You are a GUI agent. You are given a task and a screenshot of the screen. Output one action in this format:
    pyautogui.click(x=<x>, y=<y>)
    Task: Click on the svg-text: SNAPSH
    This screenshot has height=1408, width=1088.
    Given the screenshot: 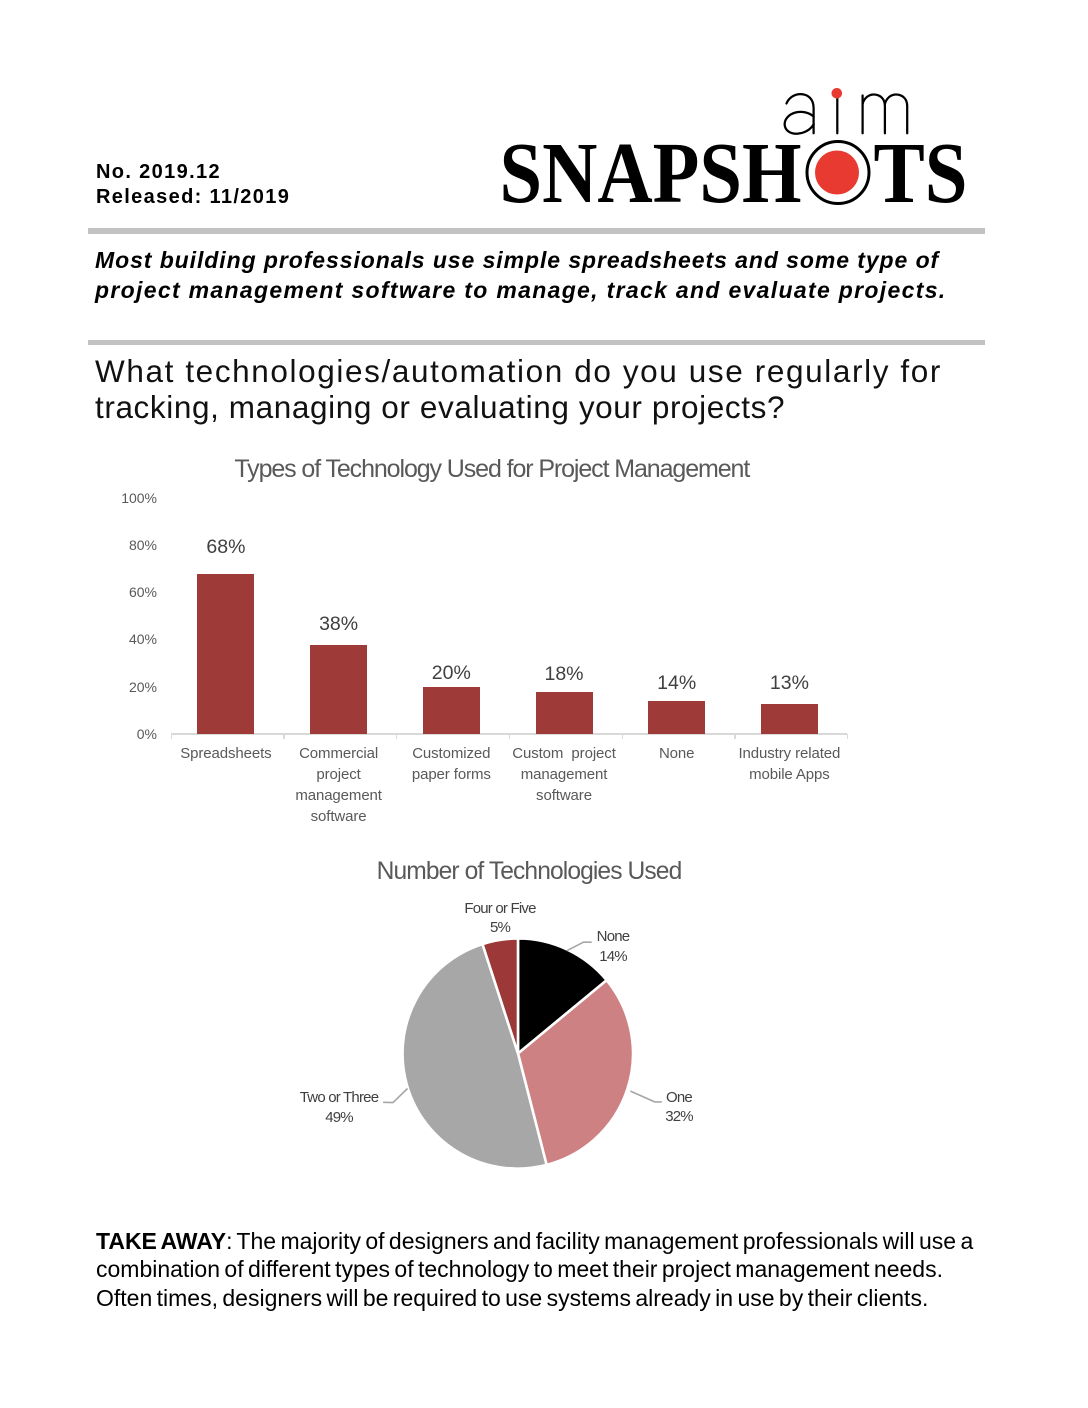 What is the action you would take?
    pyautogui.click(x=651, y=172)
    